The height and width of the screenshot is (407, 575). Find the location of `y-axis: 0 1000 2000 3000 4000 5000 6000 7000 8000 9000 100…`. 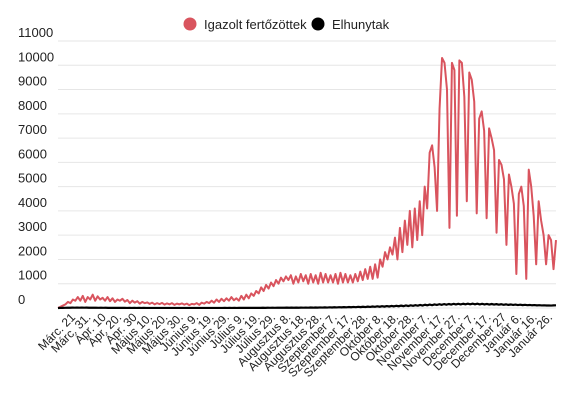

y-axis: 0 1000 2000 3000 4000 5000 6000 7000 8000 9000 100… is located at coordinates (36, 166).